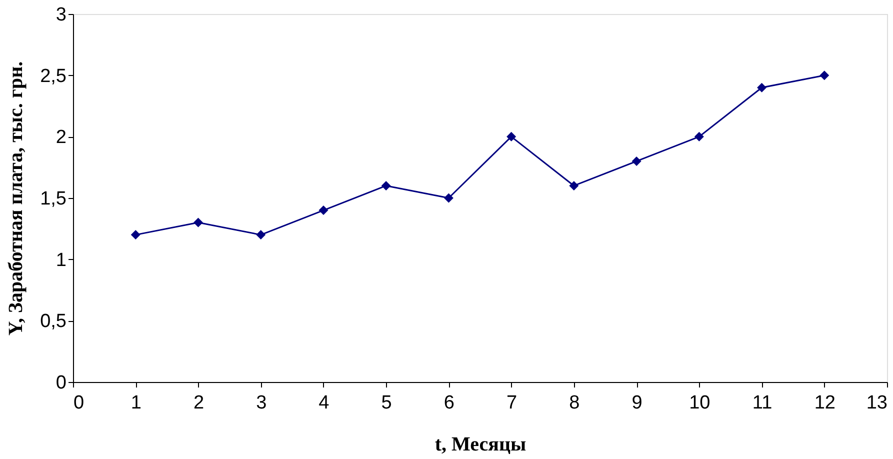  I want to click on x-tick-label: 6, so click(449, 403).